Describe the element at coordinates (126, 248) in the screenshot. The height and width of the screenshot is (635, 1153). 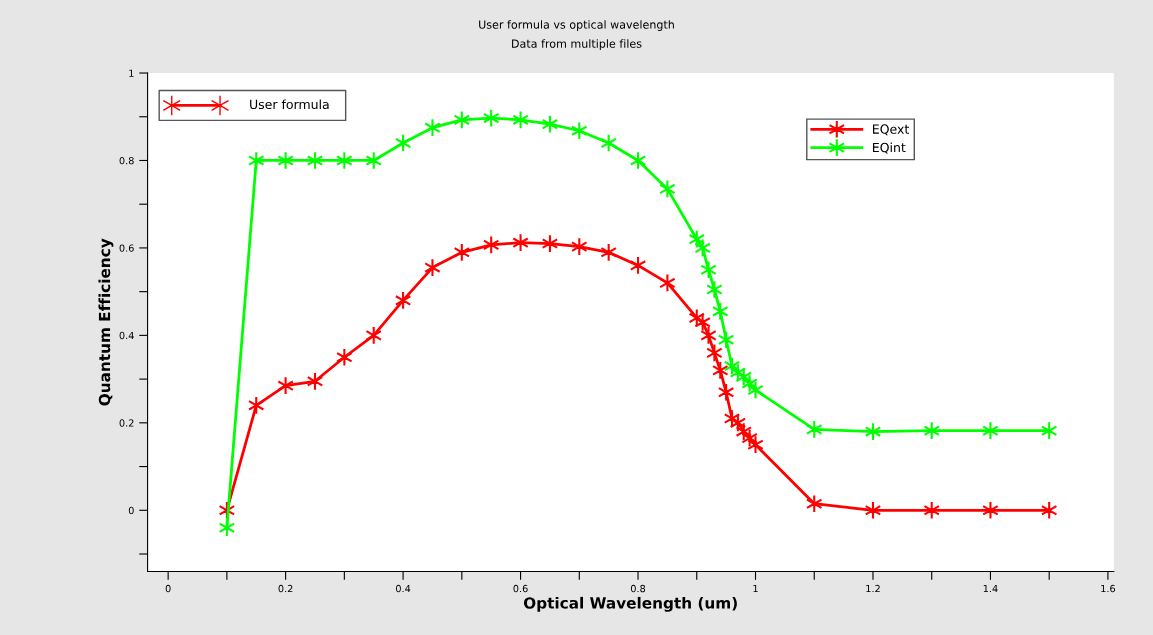
I see `y-tick-label: 0.6` at that location.